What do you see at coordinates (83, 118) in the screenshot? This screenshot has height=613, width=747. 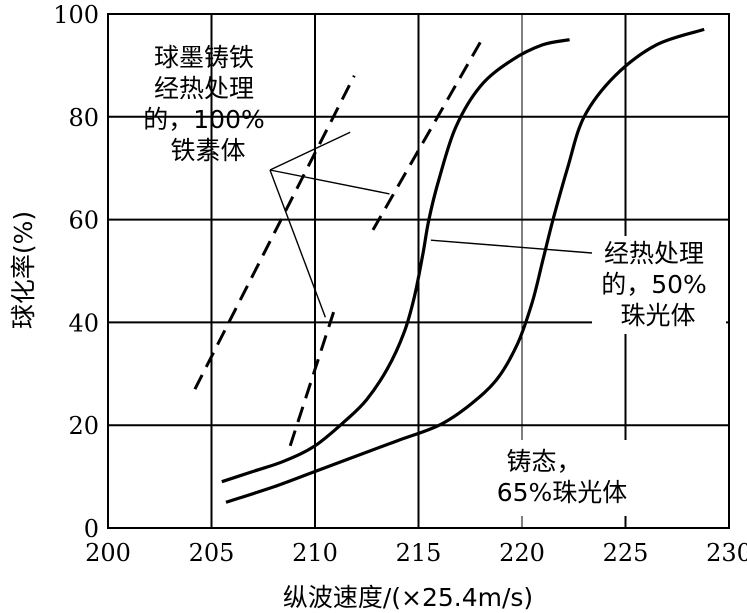 I see `y-tick-label-80: 80` at bounding box center [83, 118].